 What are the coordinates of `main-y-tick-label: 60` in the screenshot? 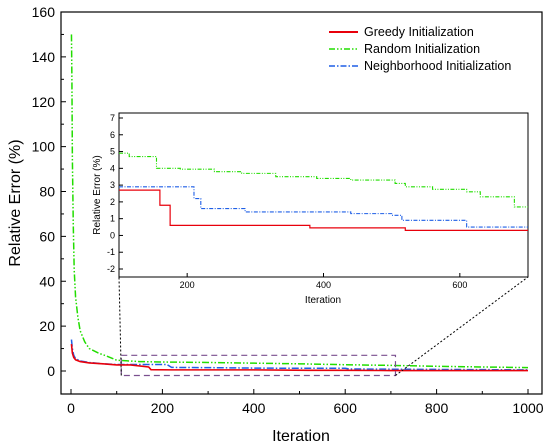 It's located at (47, 236).